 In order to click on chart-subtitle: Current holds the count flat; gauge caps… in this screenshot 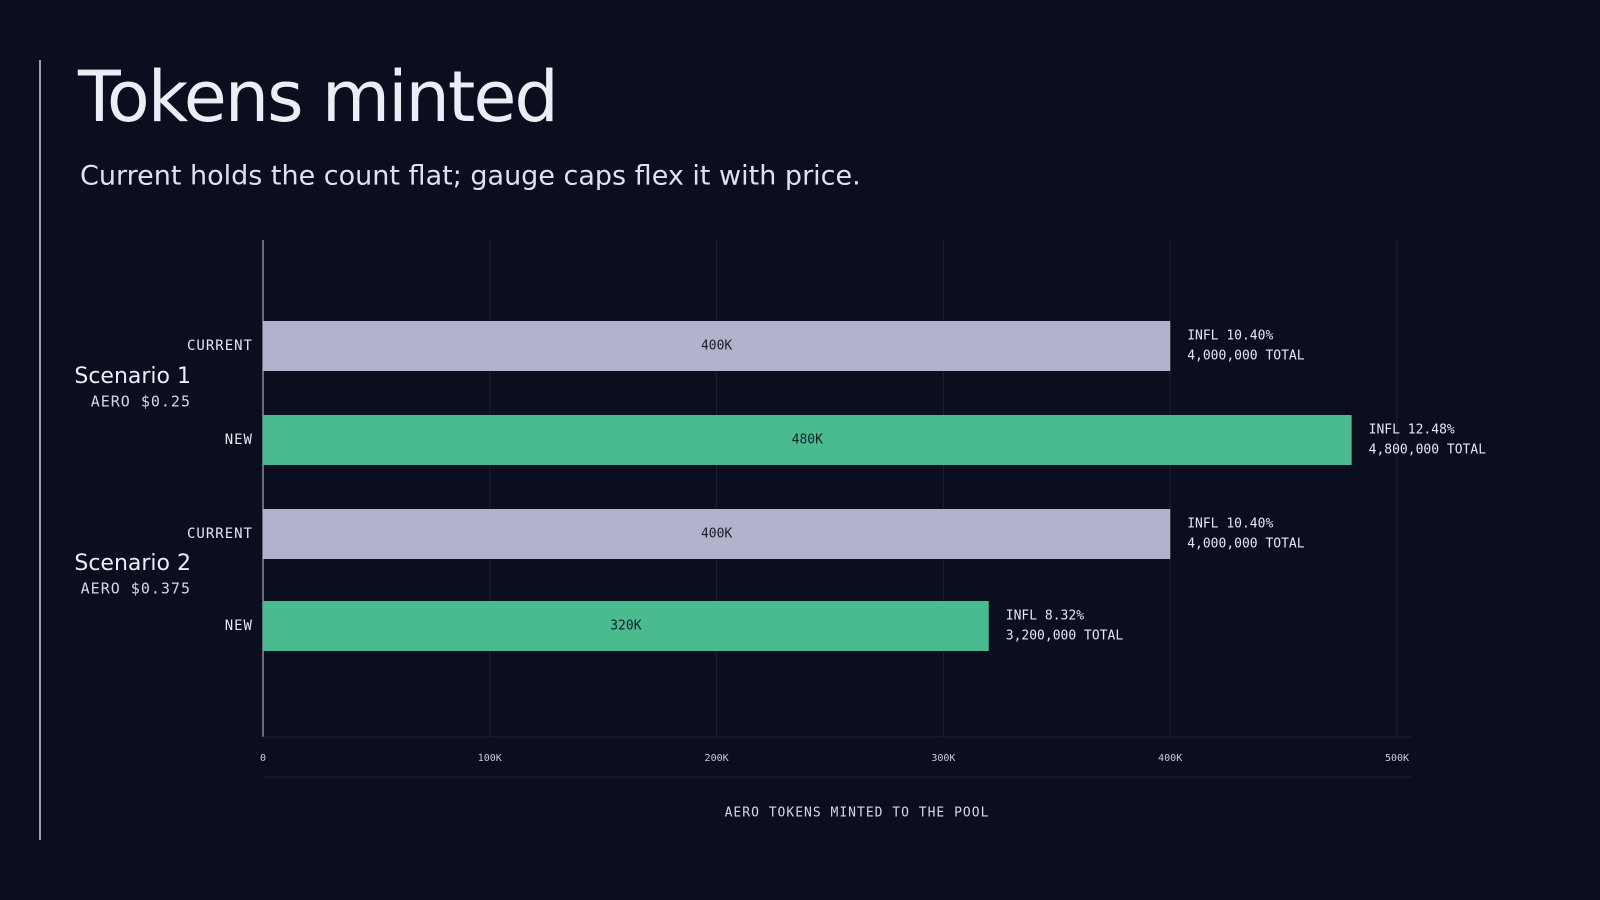, I will do `click(470, 176)`.